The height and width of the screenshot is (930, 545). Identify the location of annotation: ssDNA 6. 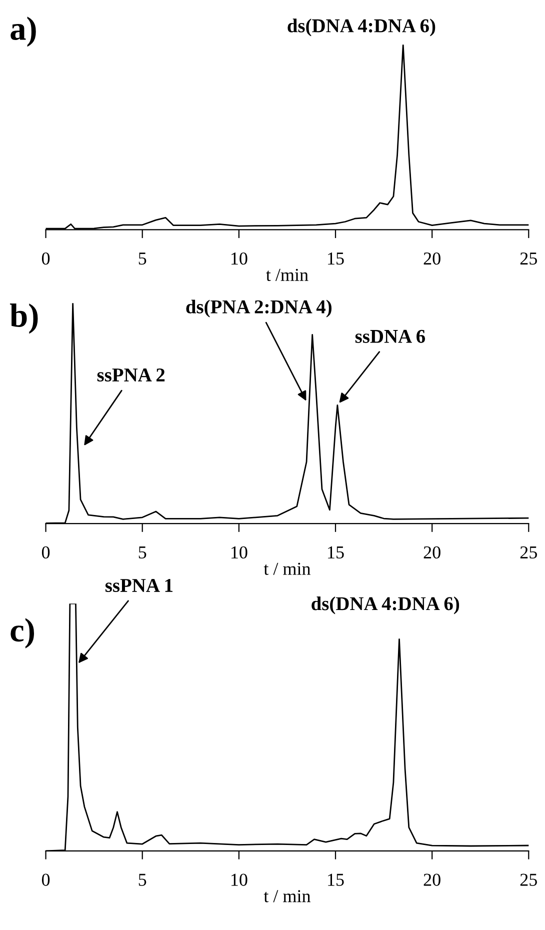
(390, 336).